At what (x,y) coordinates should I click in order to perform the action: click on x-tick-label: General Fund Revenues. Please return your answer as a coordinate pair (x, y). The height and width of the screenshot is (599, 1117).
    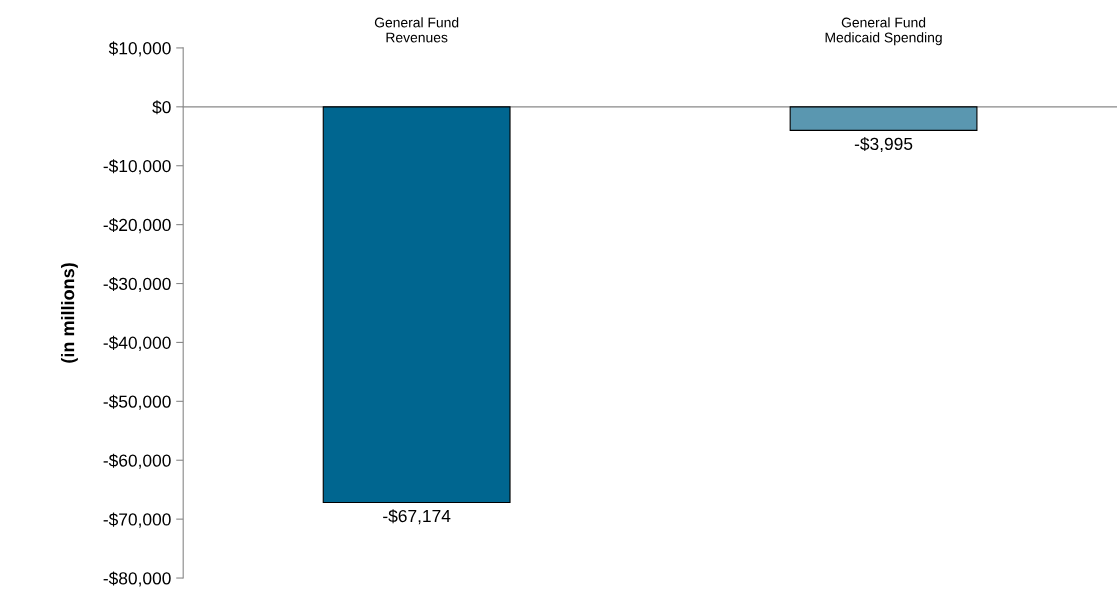
    Looking at the image, I should click on (416, 30).